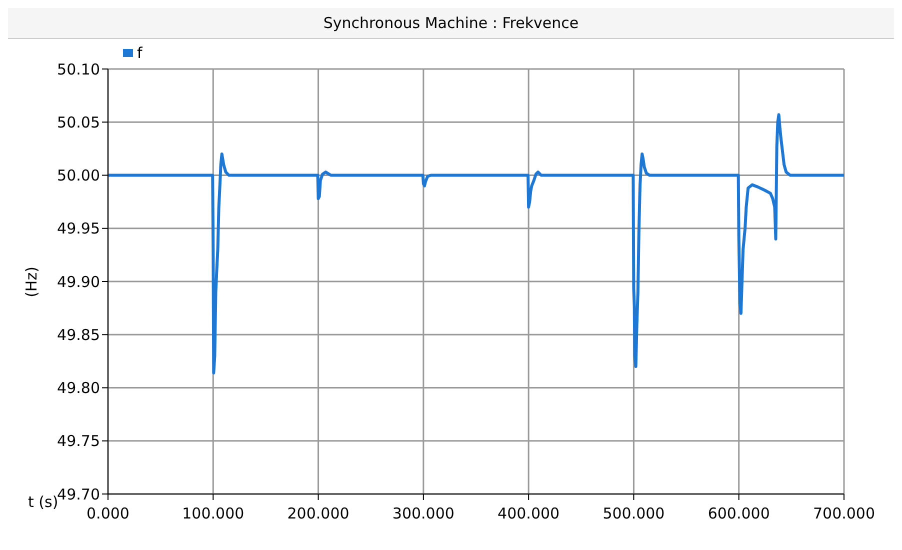  I want to click on y-tick-label: 49.90, so click(78, 281).